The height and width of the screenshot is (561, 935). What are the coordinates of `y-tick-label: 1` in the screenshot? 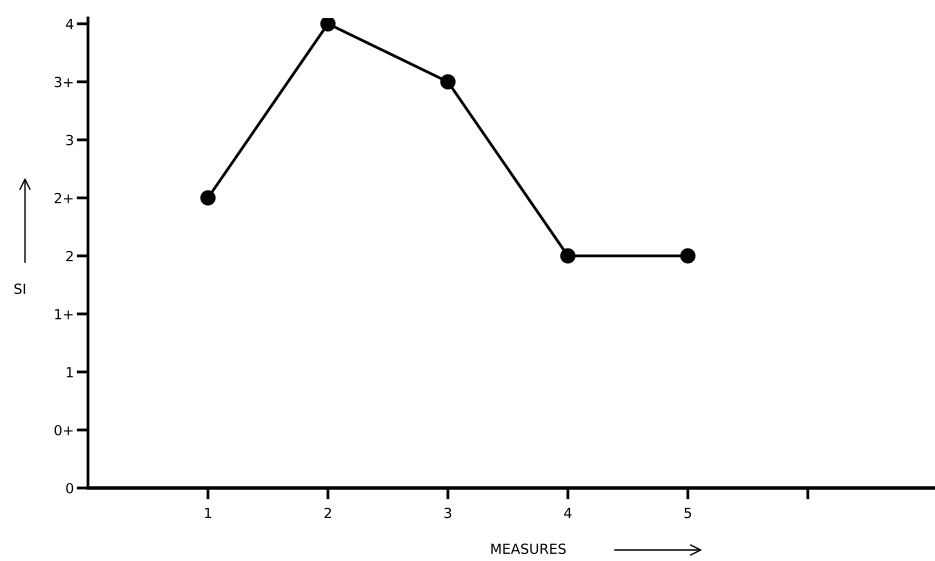 It's located at (69, 372).